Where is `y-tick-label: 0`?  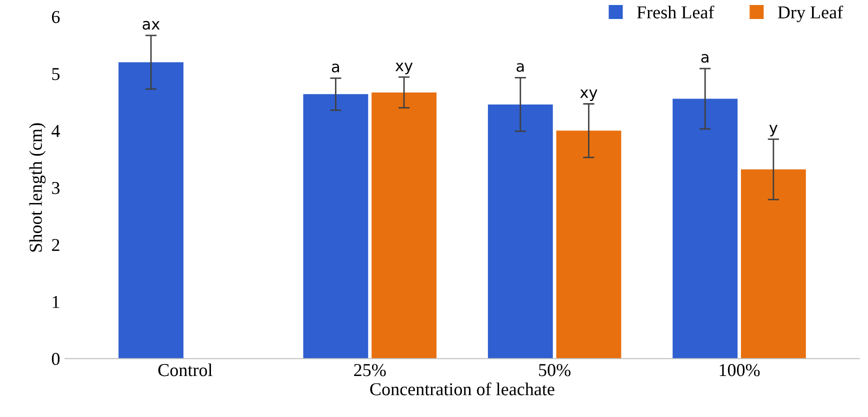 y-tick-label: 0 is located at coordinates (56, 359).